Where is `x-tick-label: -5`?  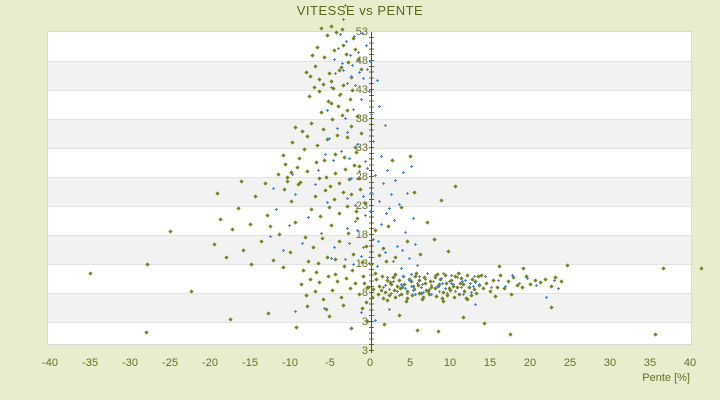
x-tick-label: -5 is located at coordinates (330, 363).